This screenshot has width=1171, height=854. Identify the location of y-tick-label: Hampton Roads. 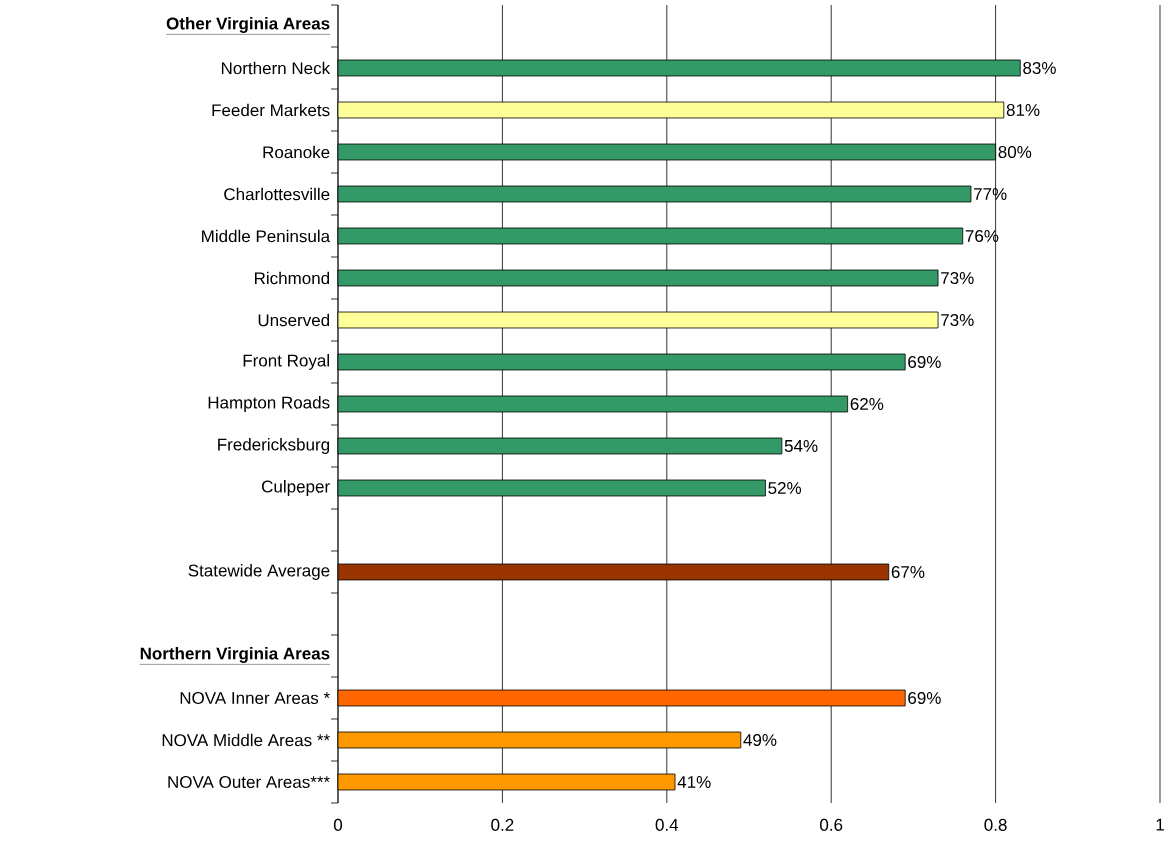
(269, 404).